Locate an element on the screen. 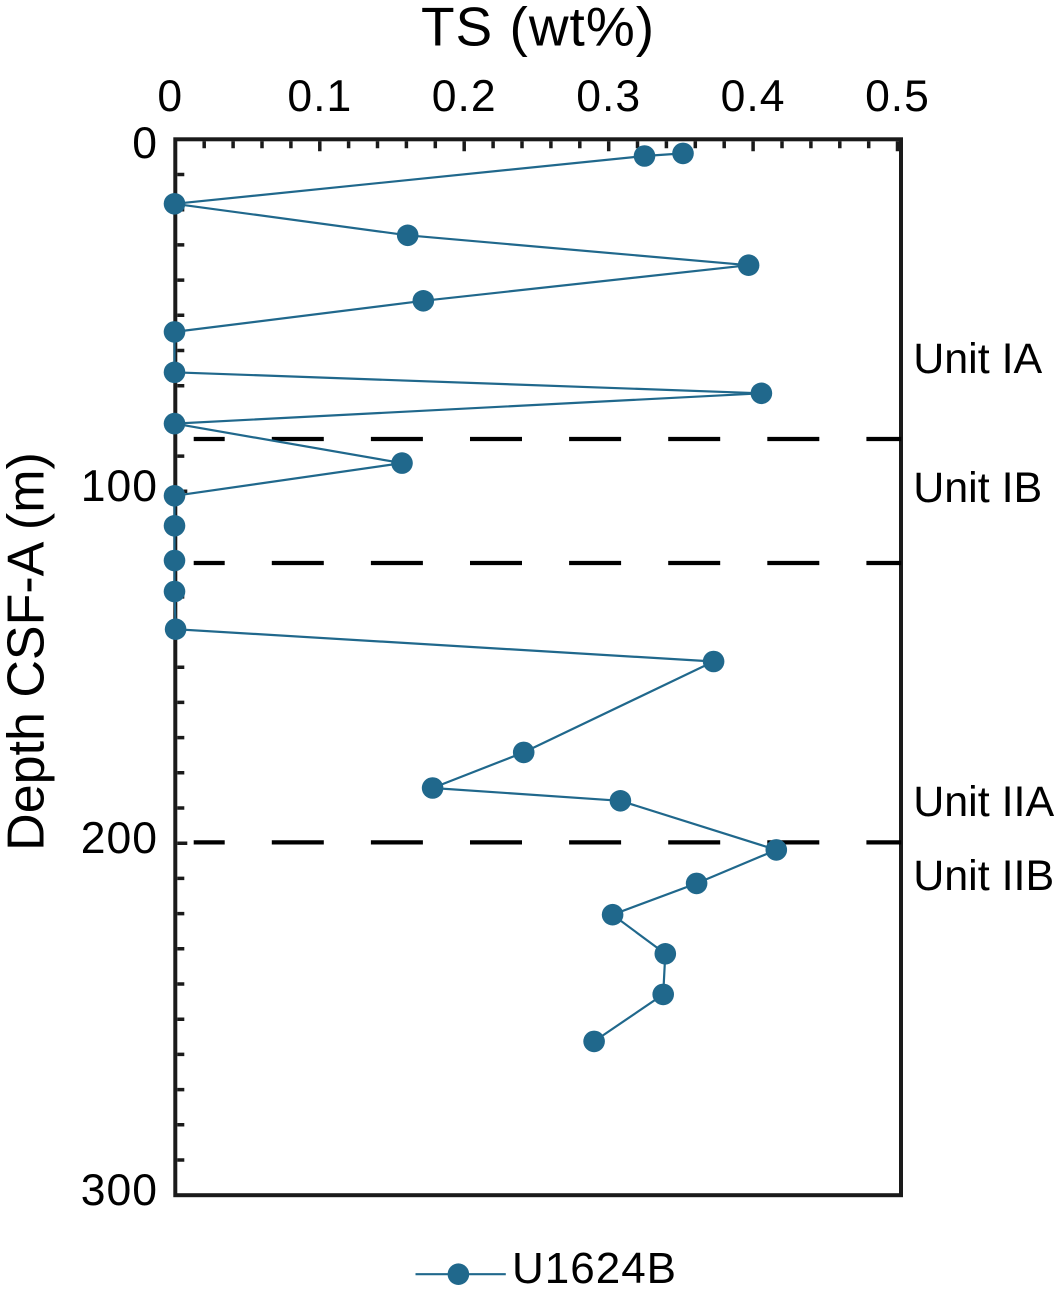 The height and width of the screenshot is (1298, 1054). svg-text: TS (wt%) is located at coordinates (538, 29).